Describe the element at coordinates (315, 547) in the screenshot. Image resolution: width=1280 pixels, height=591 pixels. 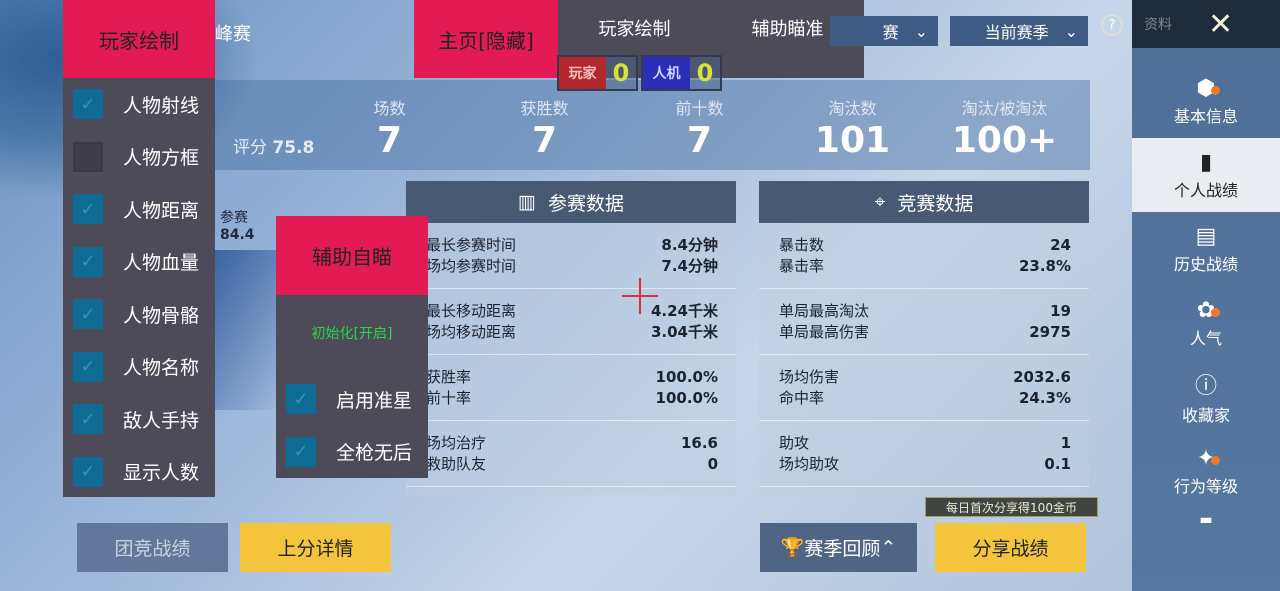
I see `rank-detail-button: 上分详情` at that location.